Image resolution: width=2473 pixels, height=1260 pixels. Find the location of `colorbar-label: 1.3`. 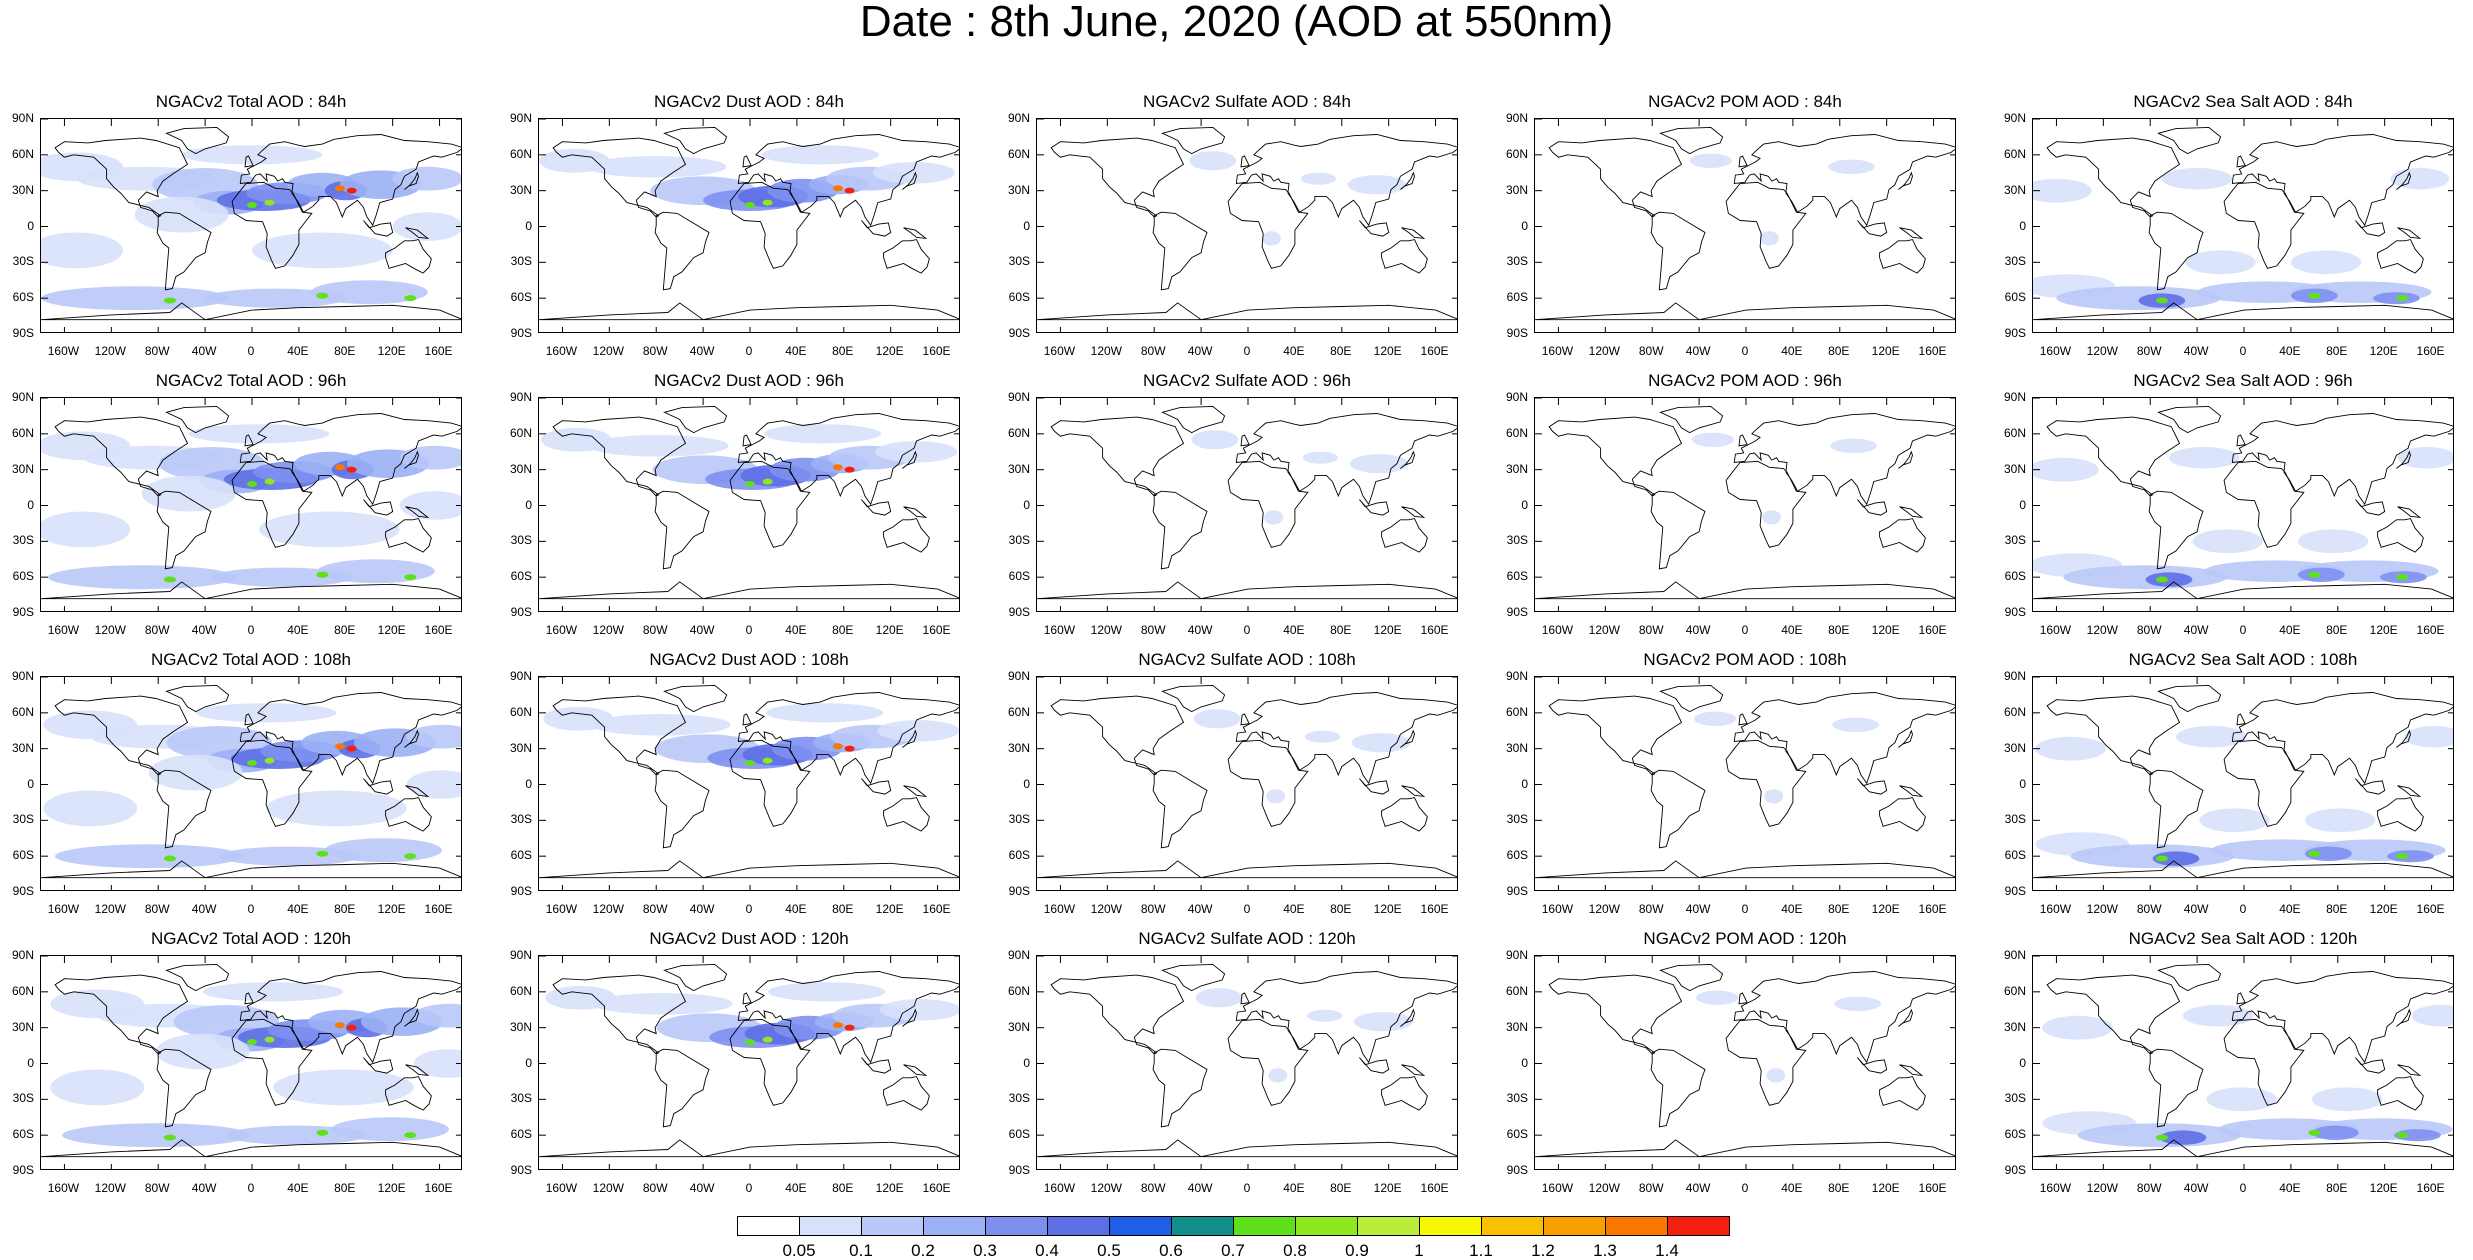

colorbar-label: 1.3 is located at coordinates (1605, 1250).